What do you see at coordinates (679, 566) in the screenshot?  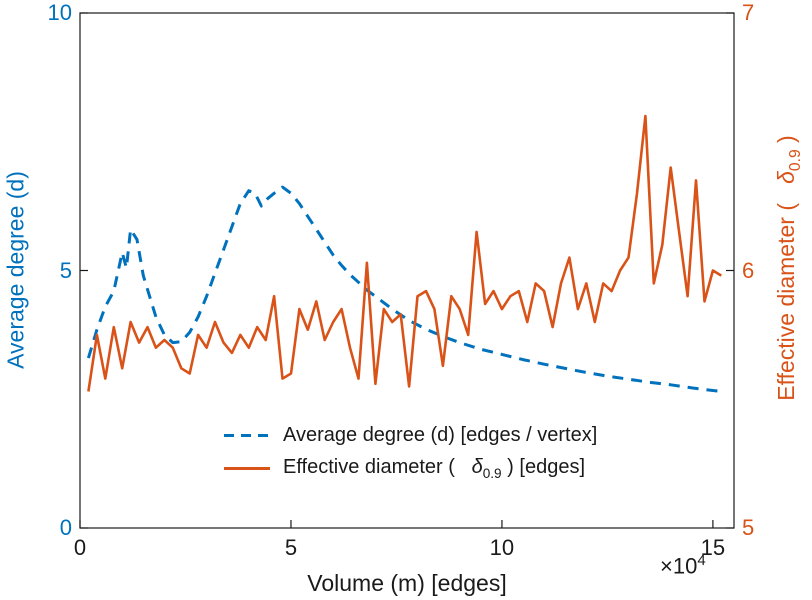 I see `multiplier-base: ×10` at bounding box center [679, 566].